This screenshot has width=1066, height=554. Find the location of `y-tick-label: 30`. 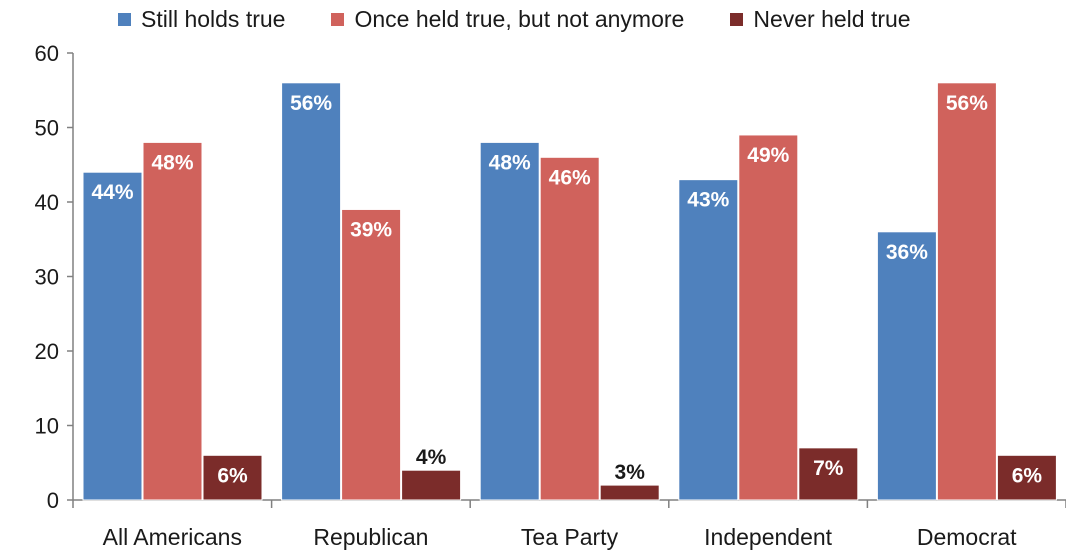

y-tick-label: 30 is located at coordinates (47, 277).